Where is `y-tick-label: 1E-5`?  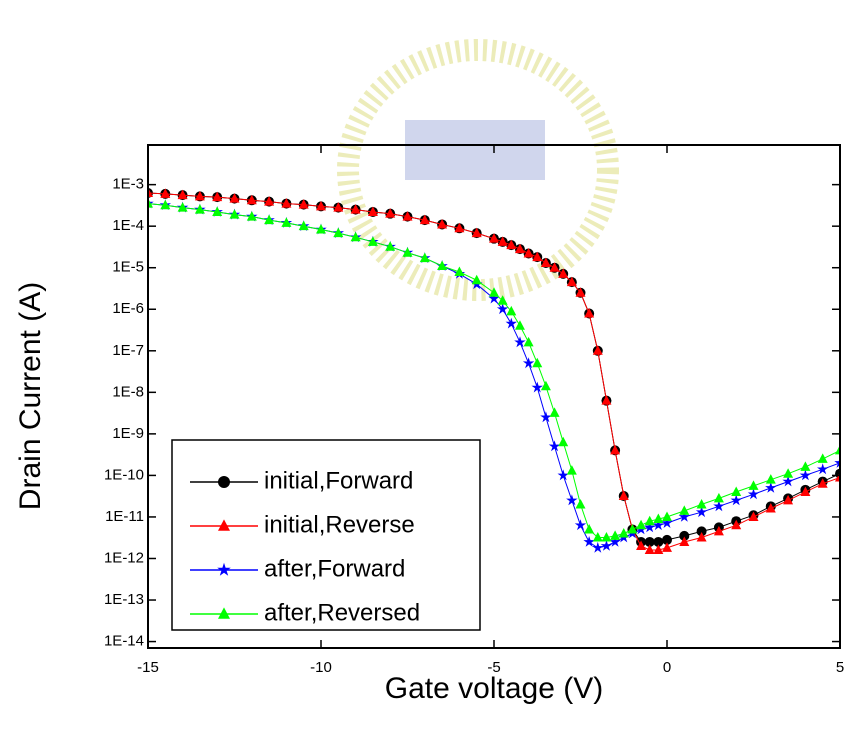 y-tick-label: 1E-5 is located at coordinates (128, 267).